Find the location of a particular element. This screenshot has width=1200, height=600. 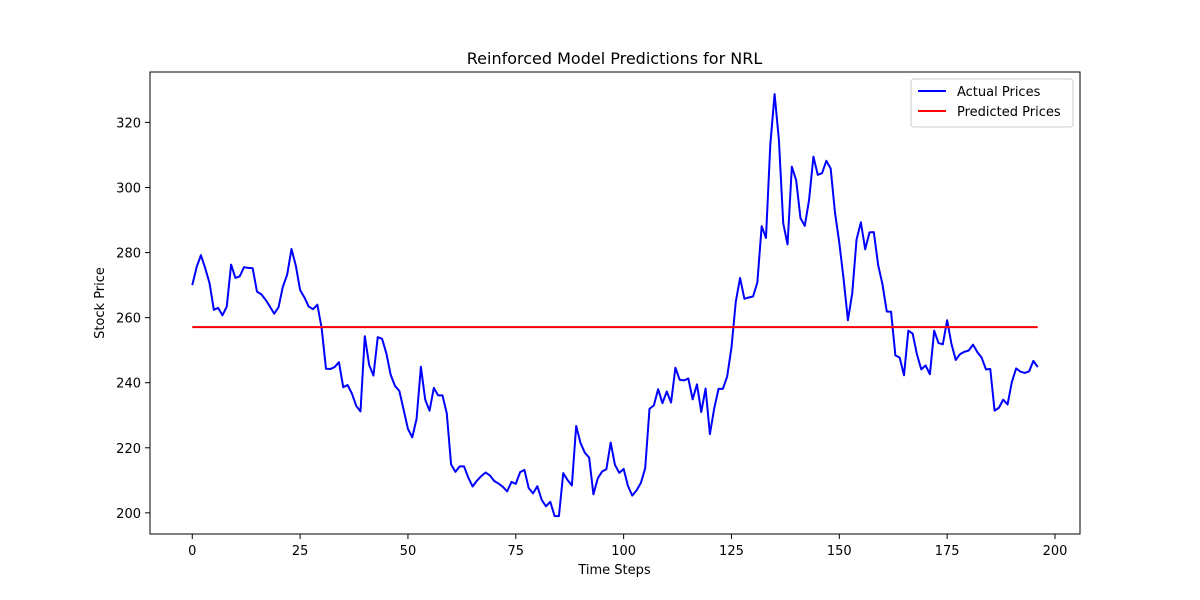

y-axis-label: Stock Price is located at coordinates (100, 303).